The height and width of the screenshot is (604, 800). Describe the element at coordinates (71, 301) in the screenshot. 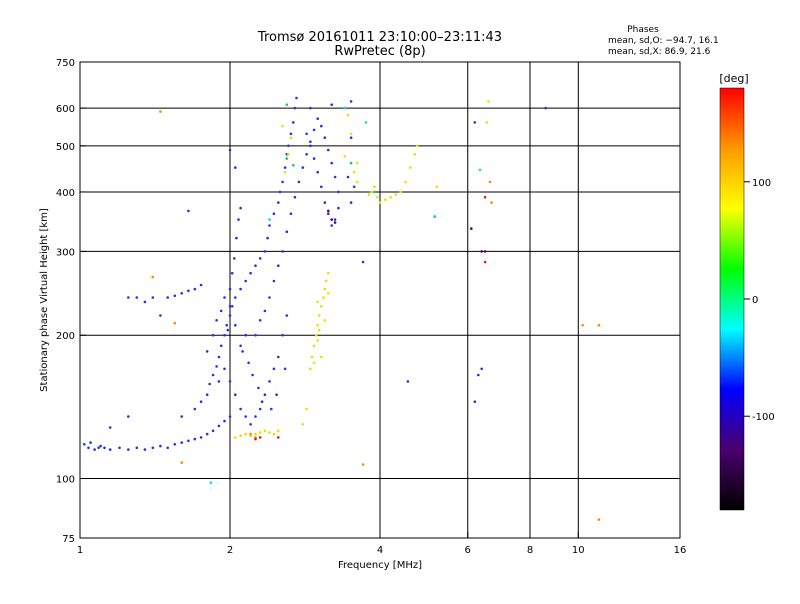

I see `y-axis: 75 100 200 300 400 500 600 750` at that location.